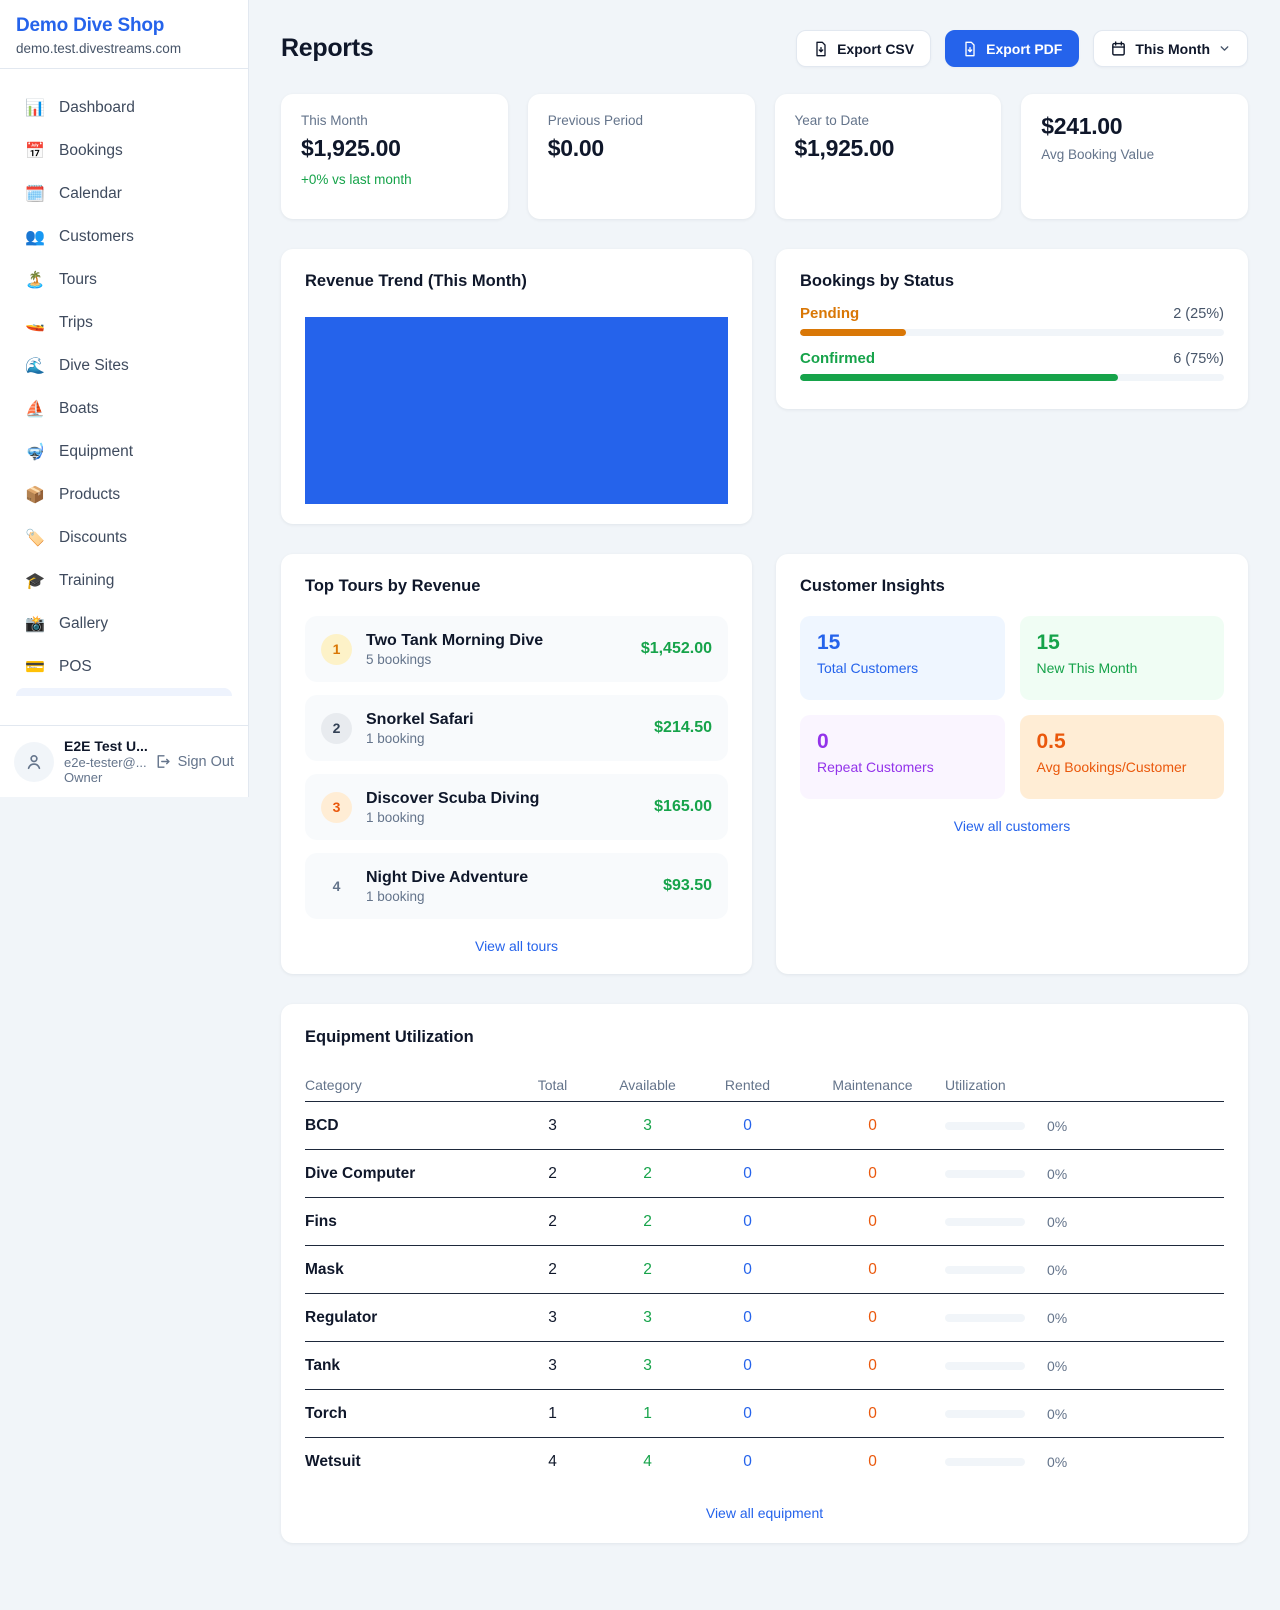 The width and height of the screenshot is (1280, 1610). I want to click on credit-card-icon: 💳, so click(35, 667).